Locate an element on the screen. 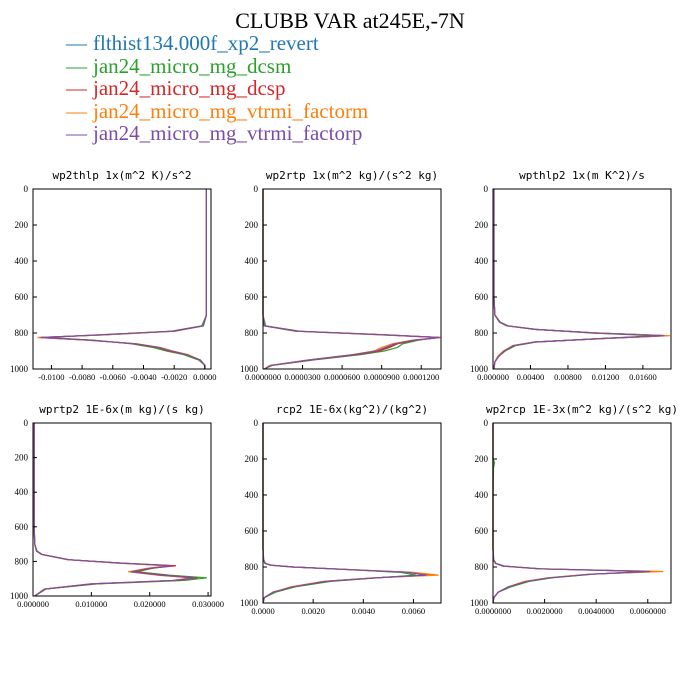 Image resolution: width=700 pixels, height=700 pixels. x-tick-label: 0.0040 is located at coordinates (363, 611).